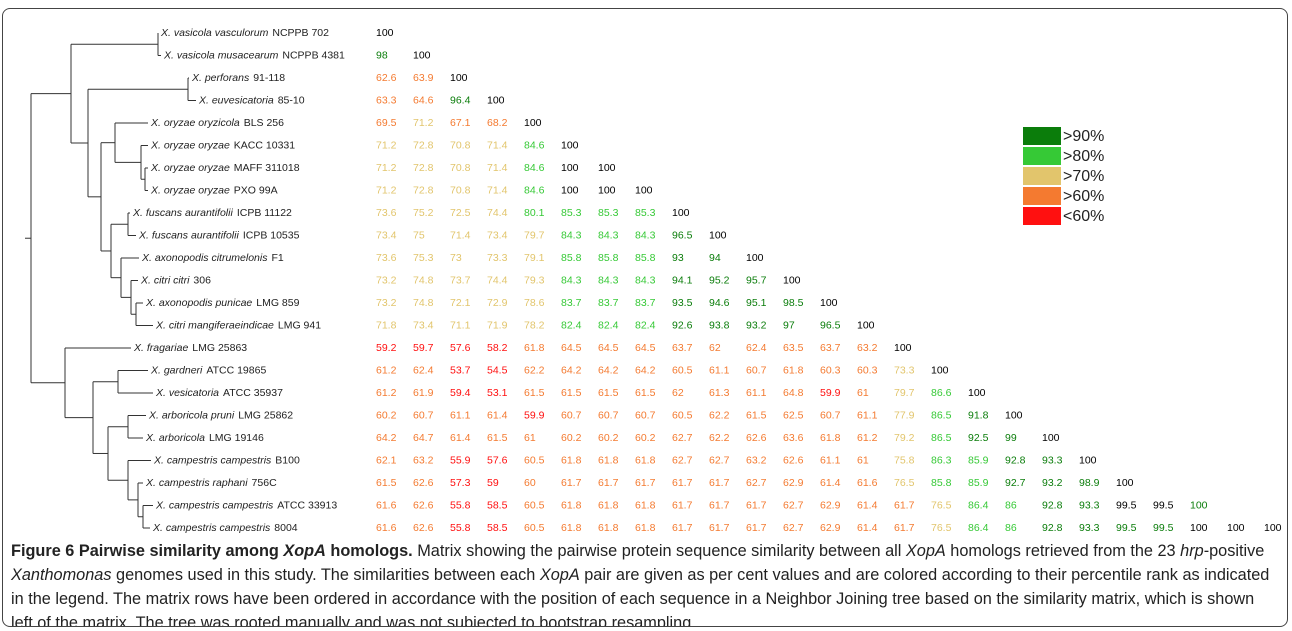  I want to click on similarity-value: 98.9, so click(1089, 483).